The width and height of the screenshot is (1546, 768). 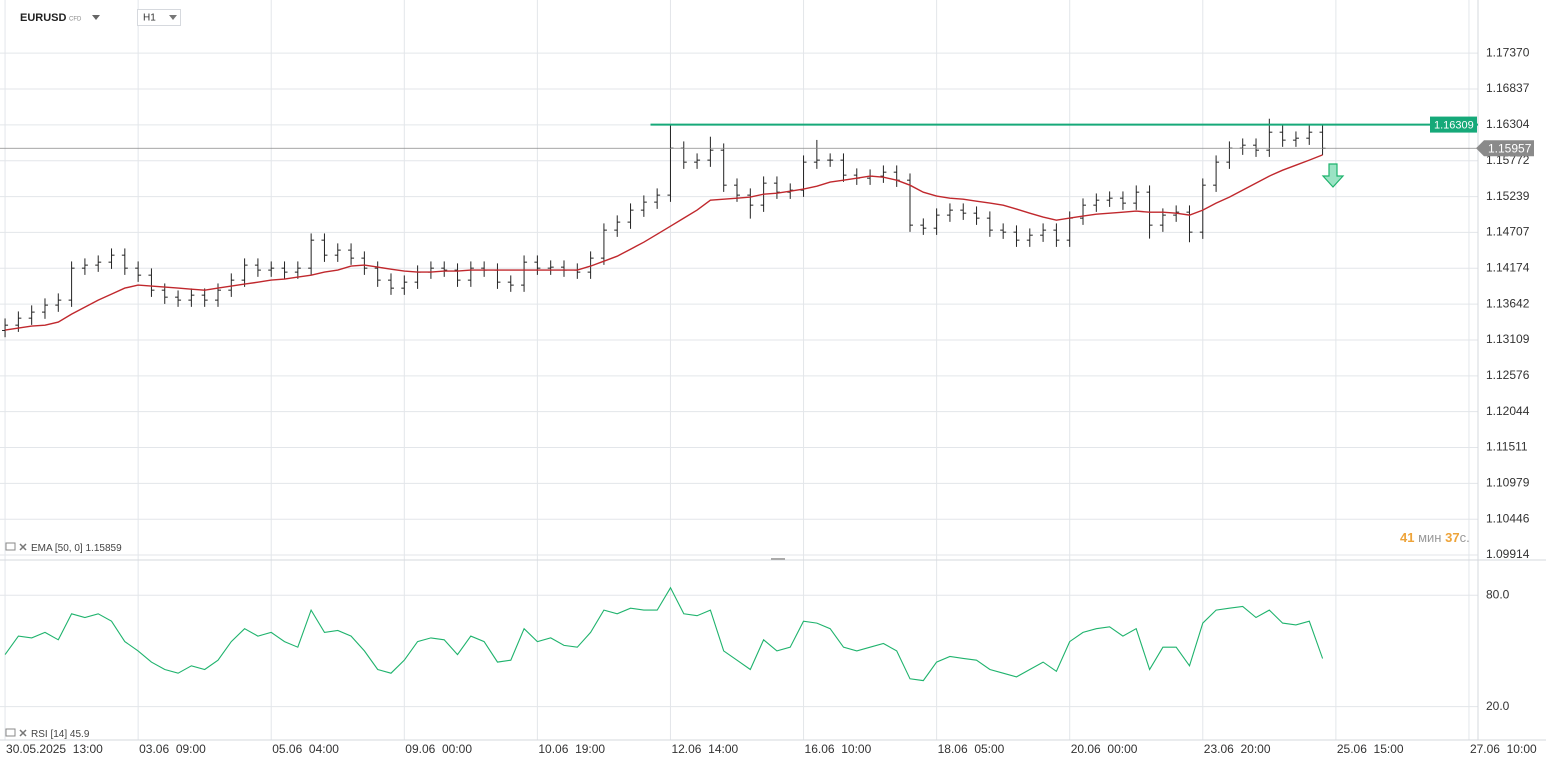 I want to click on symbol-badge: CFD, so click(x=75, y=20).